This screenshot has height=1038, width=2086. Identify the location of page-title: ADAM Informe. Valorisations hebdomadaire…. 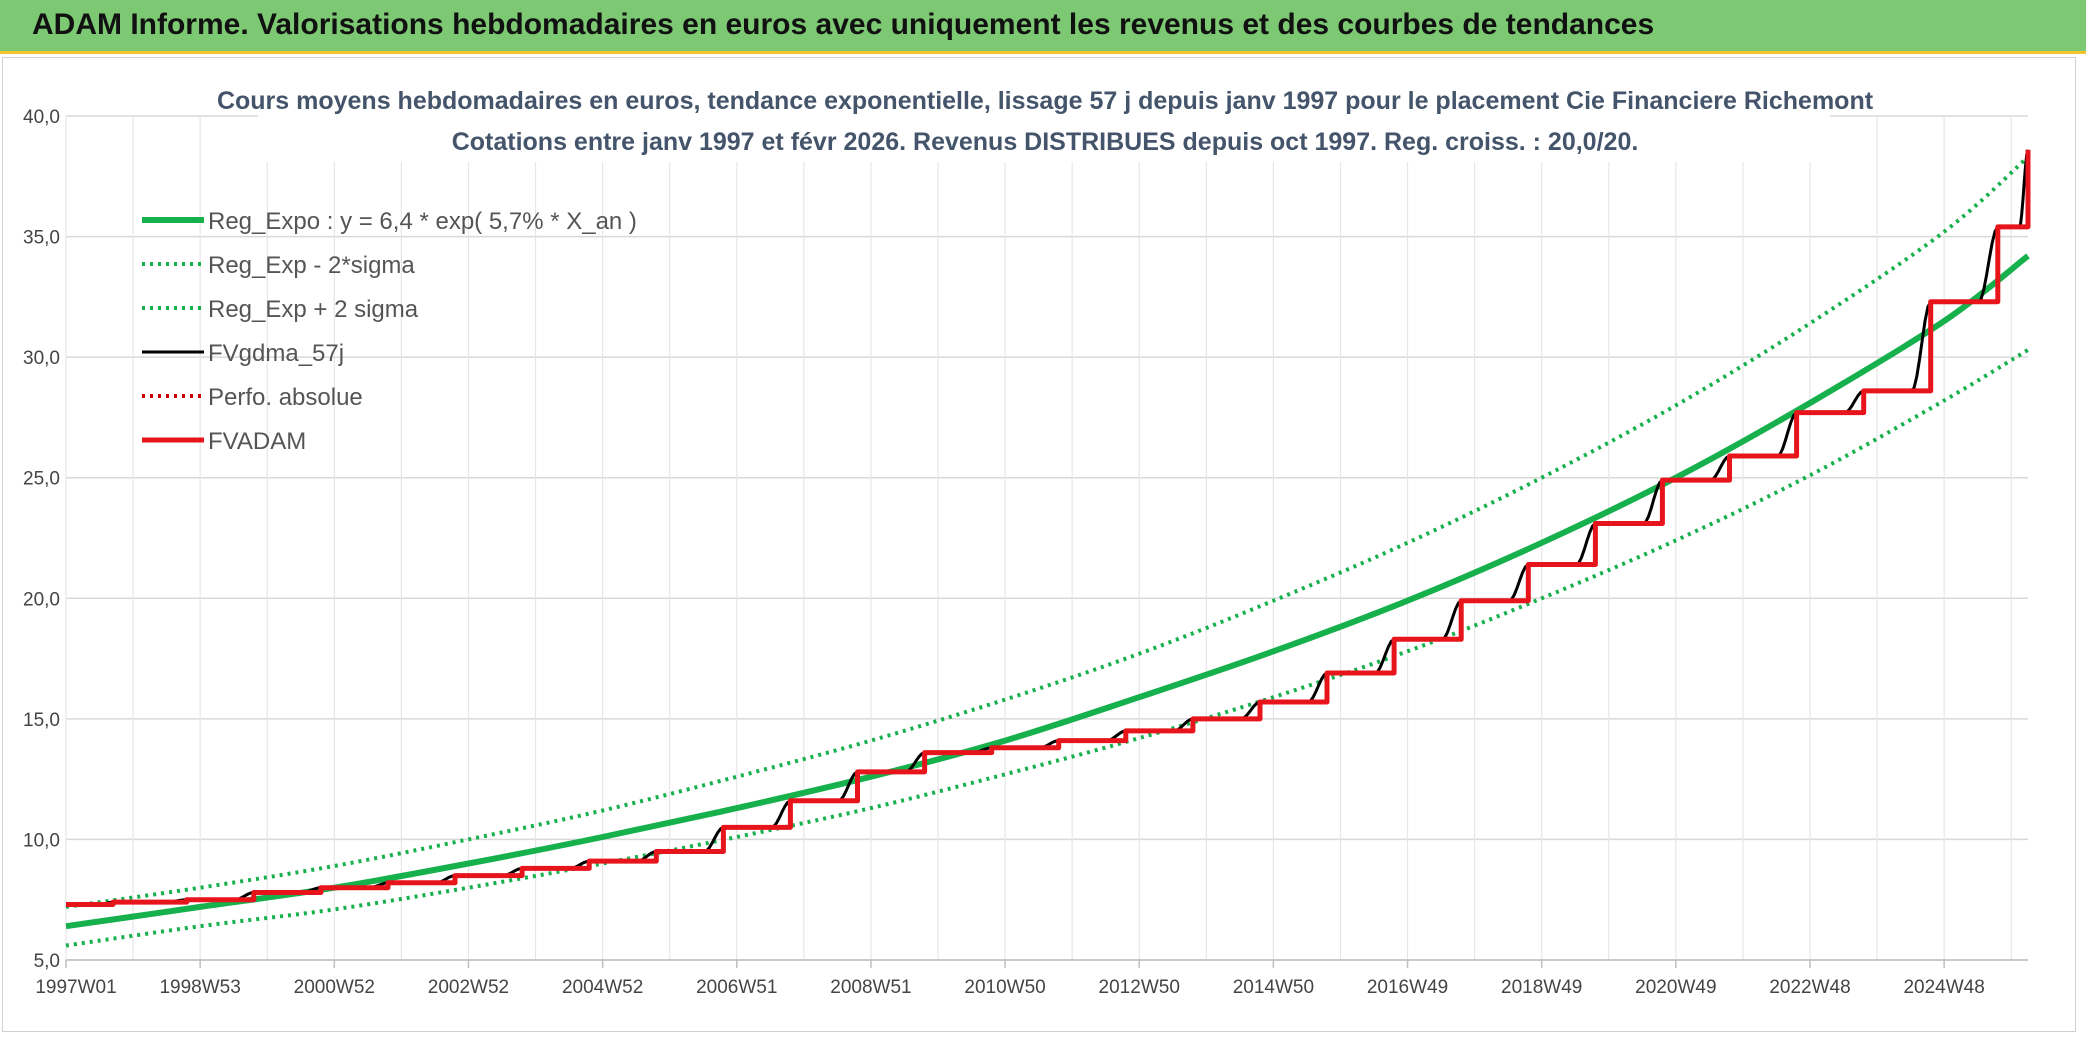
(843, 24).